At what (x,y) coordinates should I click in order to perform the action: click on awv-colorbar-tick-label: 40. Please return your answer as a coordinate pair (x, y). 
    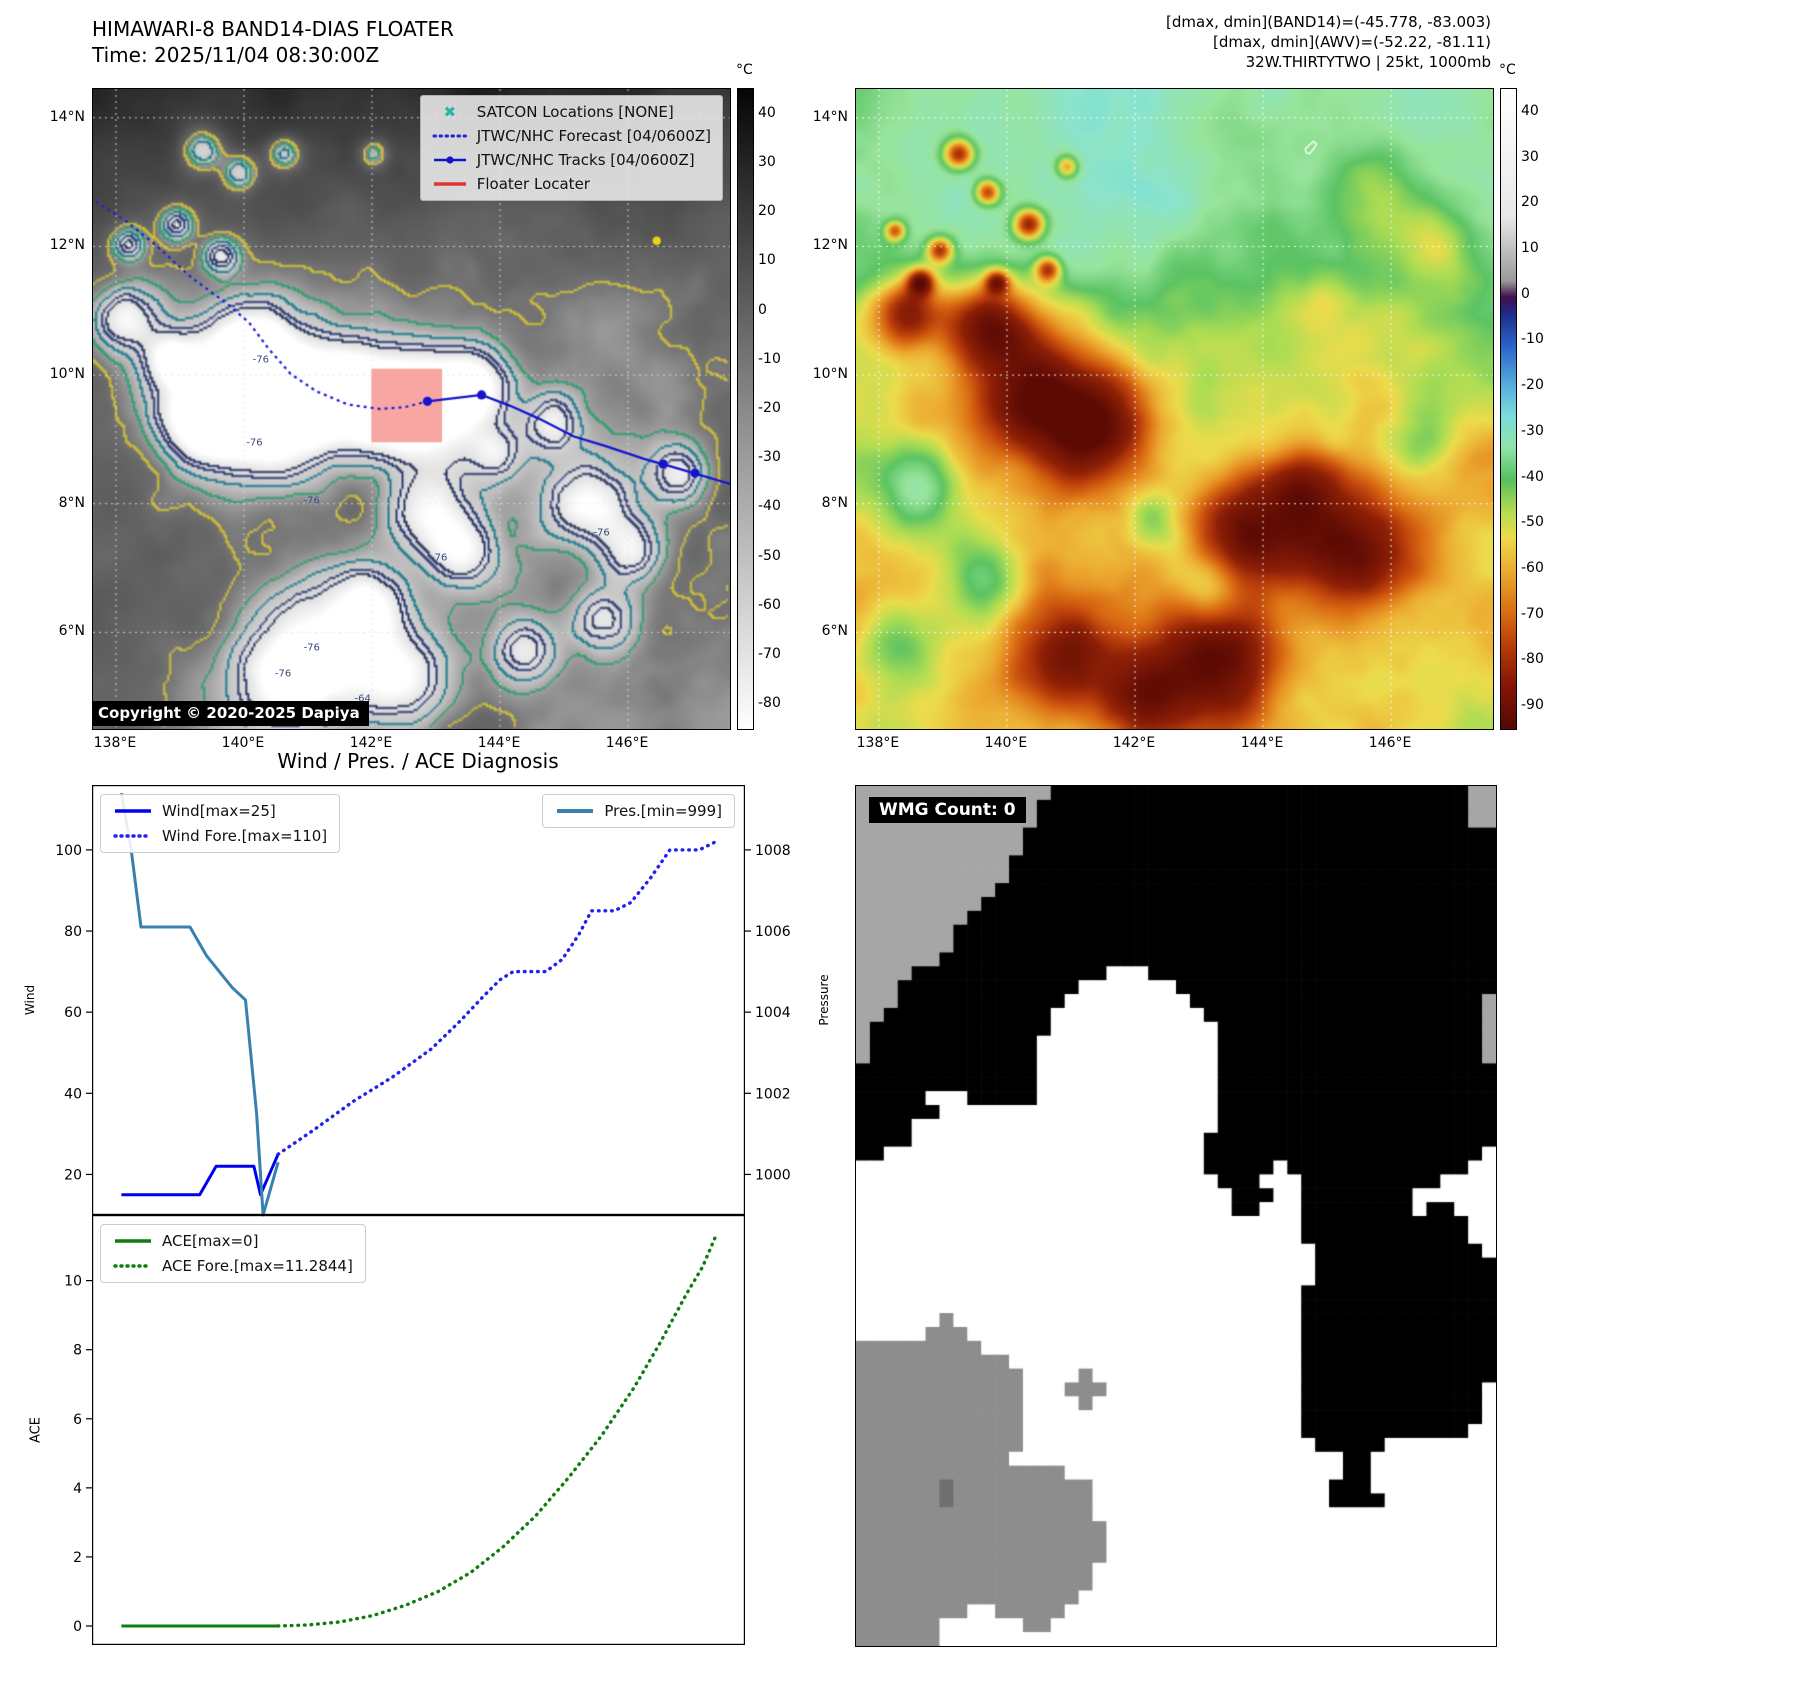
    Looking at the image, I should click on (1530, 110).